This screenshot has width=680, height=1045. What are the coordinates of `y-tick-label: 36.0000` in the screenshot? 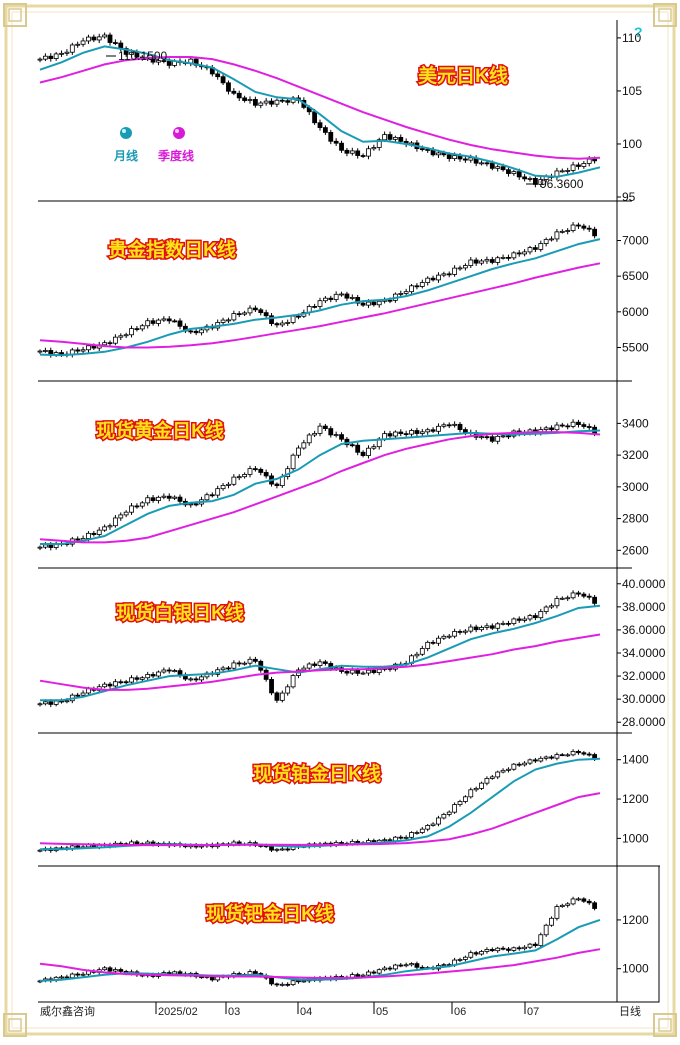 It's located at (644, 630).